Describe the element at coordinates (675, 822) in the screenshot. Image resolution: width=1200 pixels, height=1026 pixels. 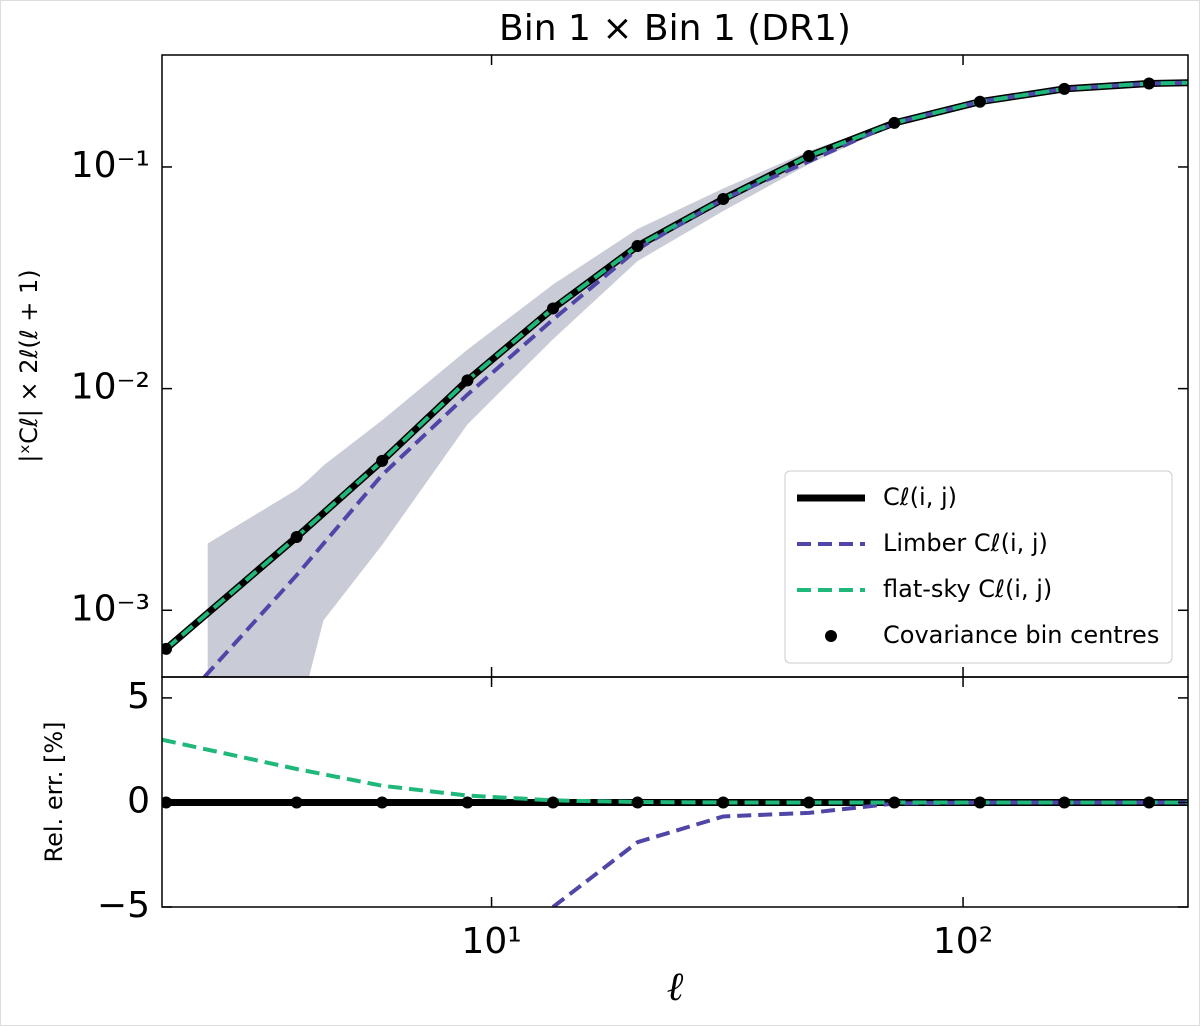
I see `plot-area` at that location.